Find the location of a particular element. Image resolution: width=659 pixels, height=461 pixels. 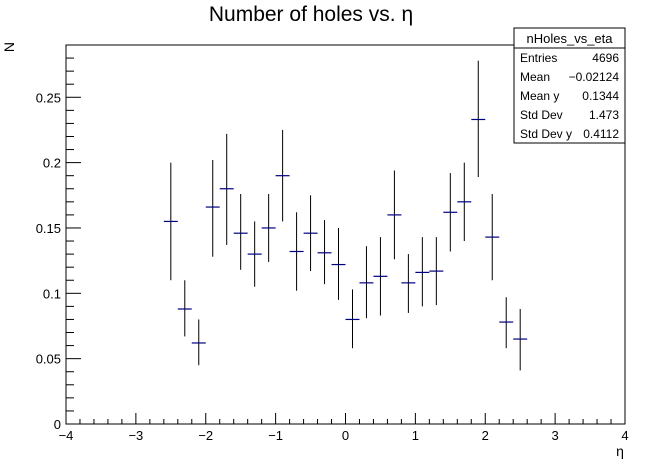

stats-row-label: Std Dev y is located at coordinates (546, 134).